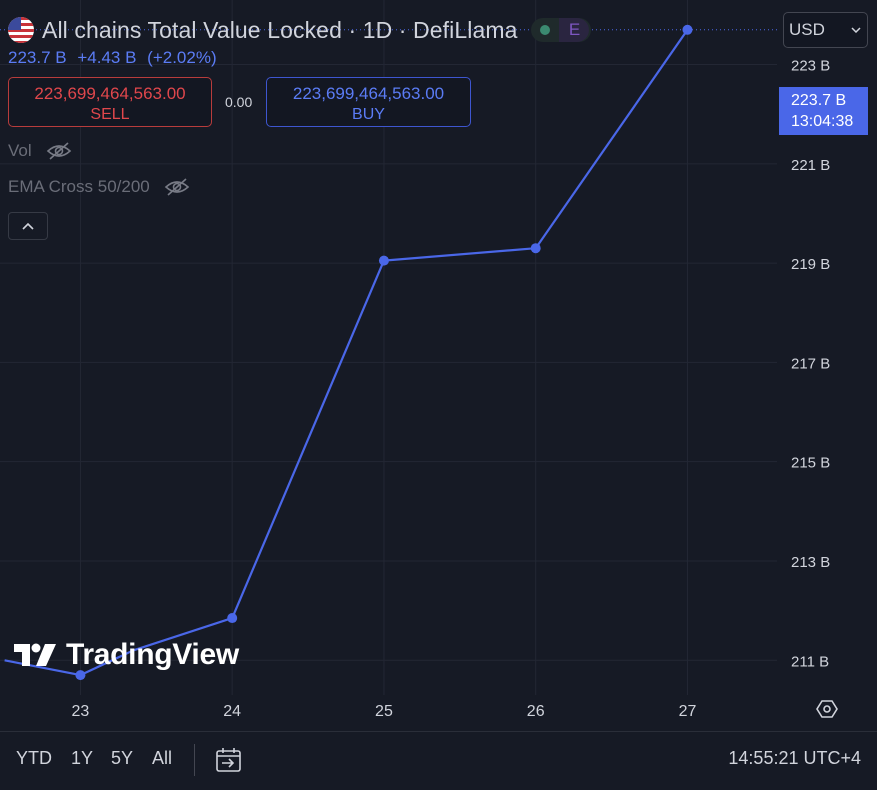 The height and width of the screenshot is (790, 877). Describe the element at coordinates (368, 93) in the screenshot. I see `buy-price: 223,699,464,563.00` at that location.